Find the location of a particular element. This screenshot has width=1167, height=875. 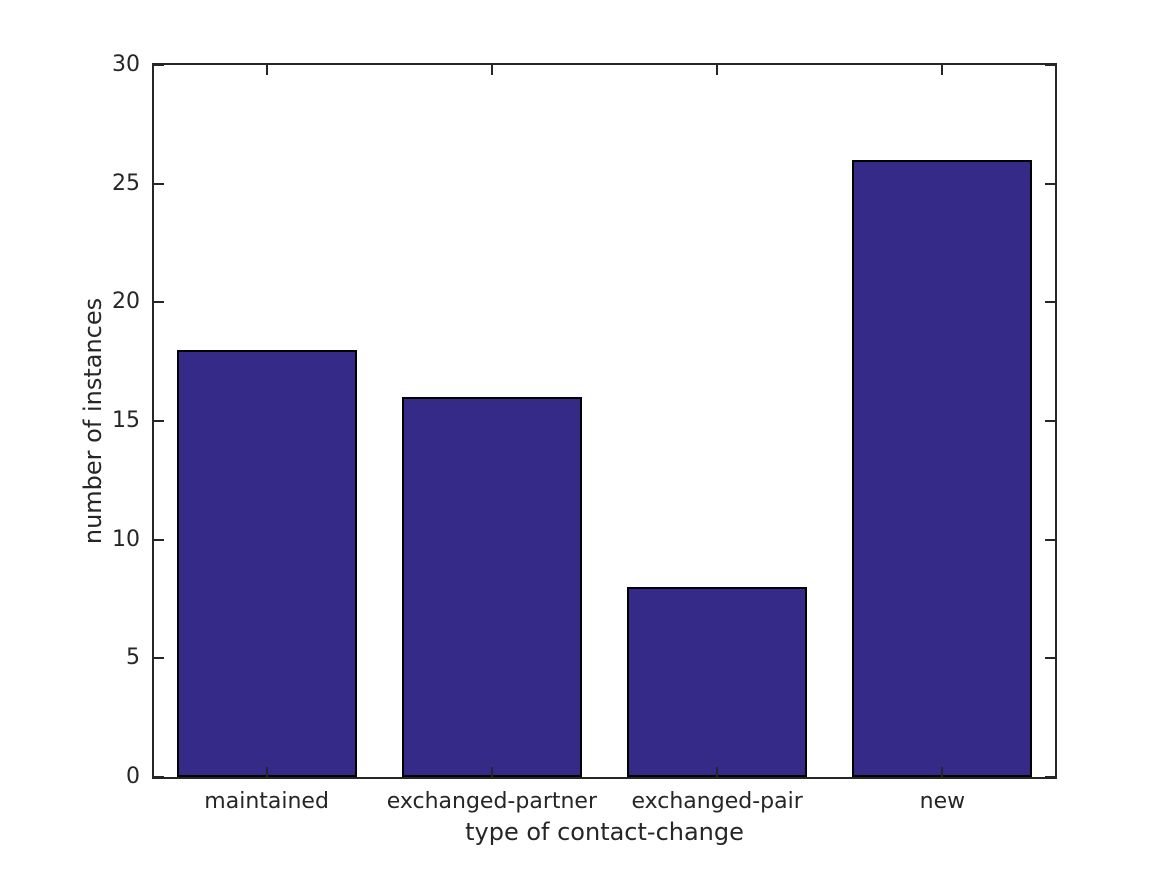

x-tick-label: exchanged-pair is located at coordinates (717, 801).